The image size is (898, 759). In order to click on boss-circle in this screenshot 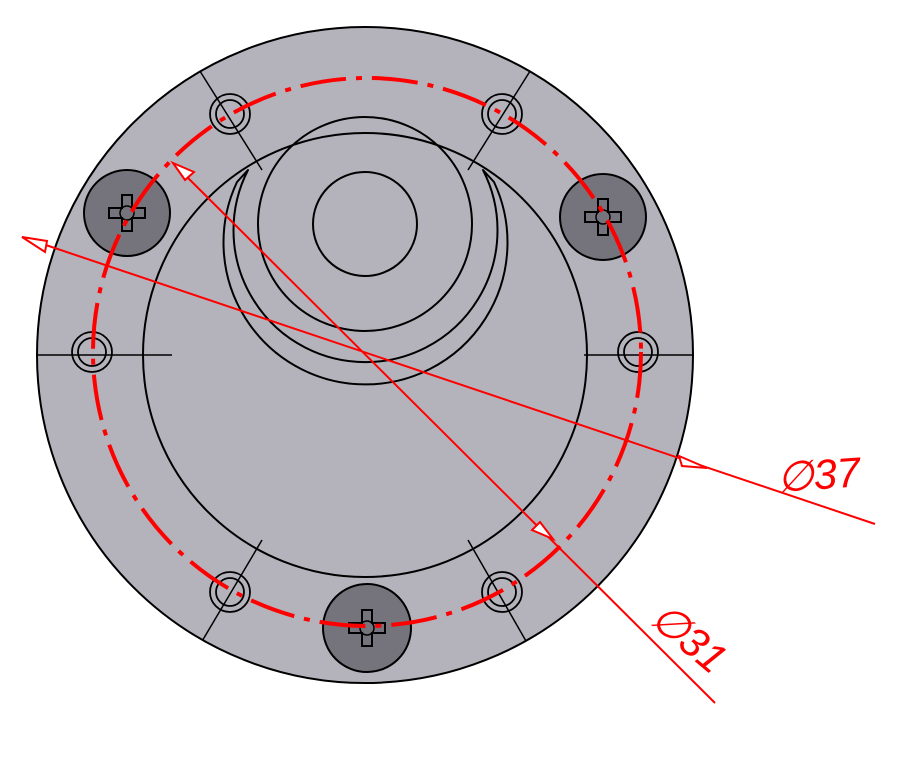, I will do `click(365, 224)`.